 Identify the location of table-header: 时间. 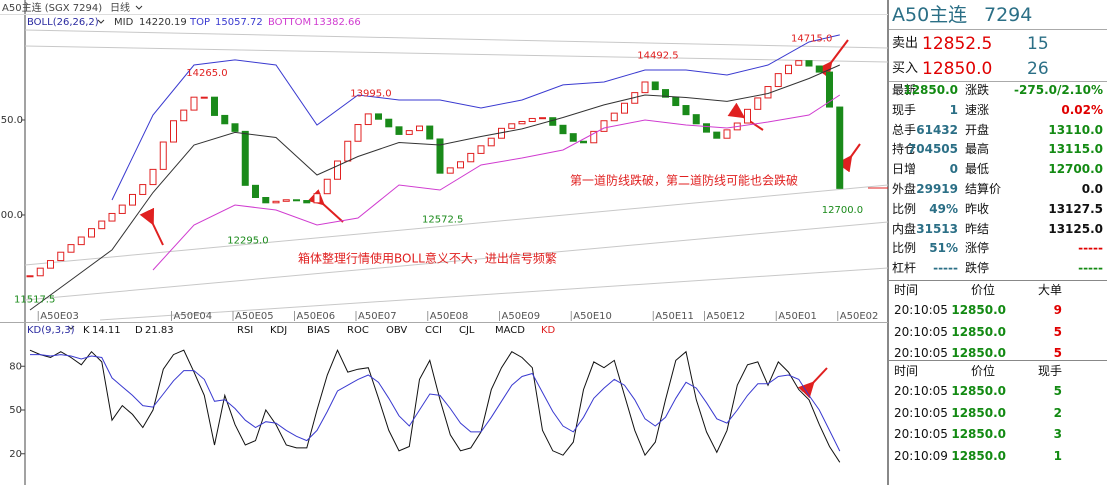
(906, 371).